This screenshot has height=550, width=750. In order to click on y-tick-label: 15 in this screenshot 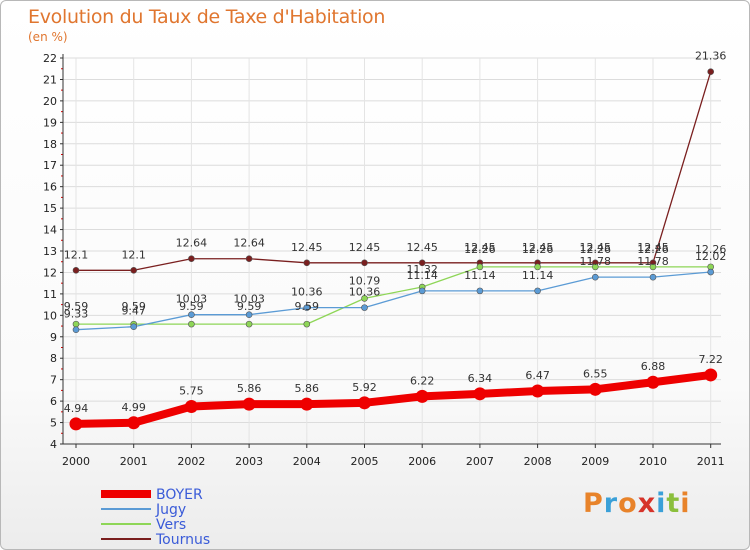, I will do `click(50, 208)`.